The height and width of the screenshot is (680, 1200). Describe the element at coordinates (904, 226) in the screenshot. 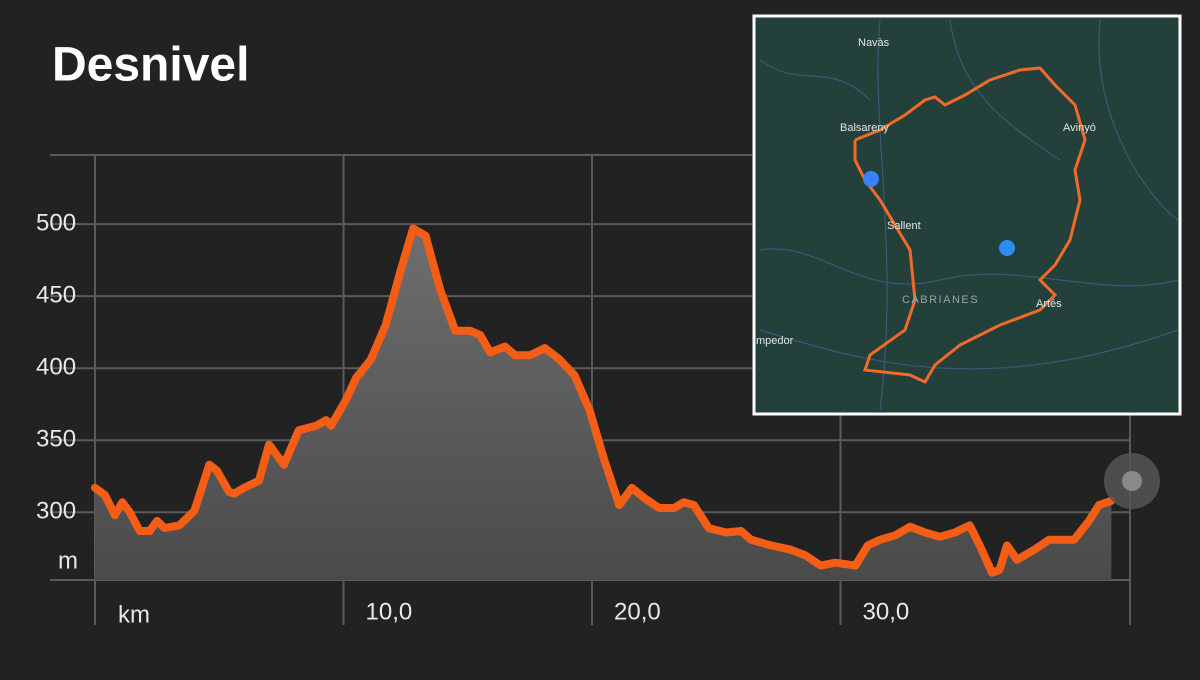

I see `map-label: Sallent` at that location.